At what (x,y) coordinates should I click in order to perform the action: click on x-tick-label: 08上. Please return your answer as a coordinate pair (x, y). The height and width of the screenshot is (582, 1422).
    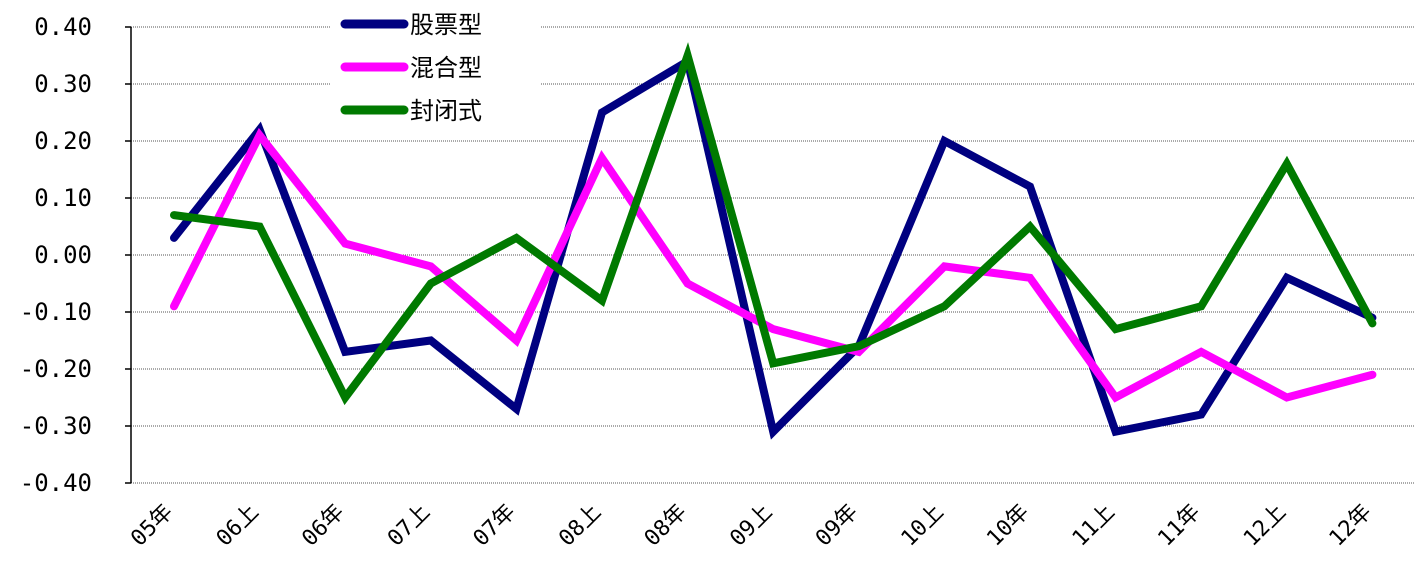
    Looking at the image, I should click on (580, 526).